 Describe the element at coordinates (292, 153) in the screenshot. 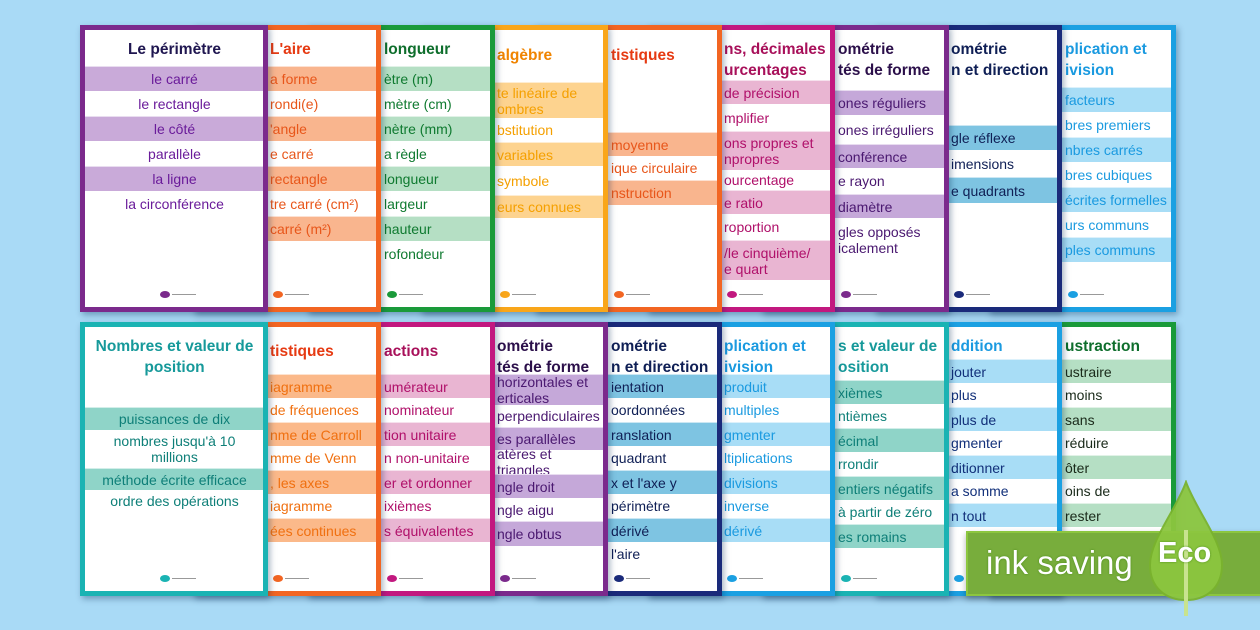

I see `vocabulary-item: e carré` at that location.